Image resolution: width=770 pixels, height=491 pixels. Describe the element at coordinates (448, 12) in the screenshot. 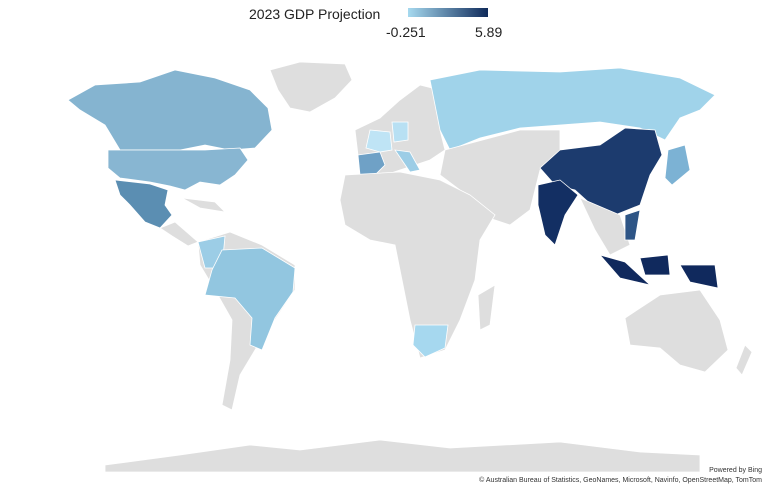

I see `legend-gradient` at that location.